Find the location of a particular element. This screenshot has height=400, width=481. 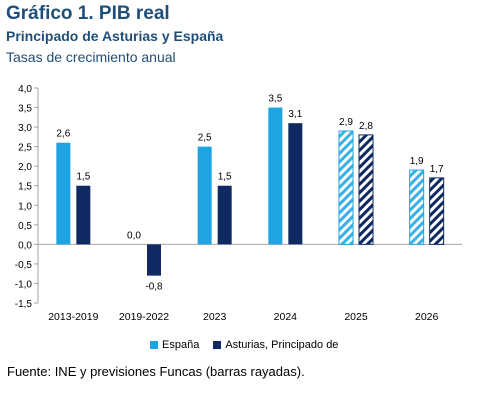

data-label-asturias: 1,7 is located at coordinates (437, 169).